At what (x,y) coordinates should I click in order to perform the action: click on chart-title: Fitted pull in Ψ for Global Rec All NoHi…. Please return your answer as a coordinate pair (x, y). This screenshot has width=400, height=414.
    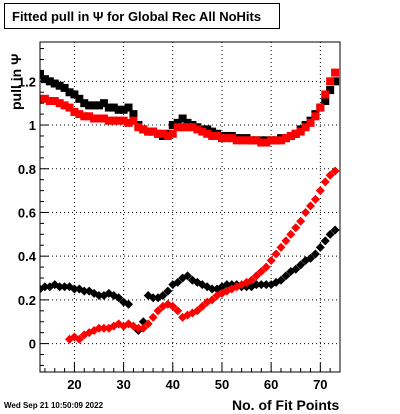
    Looking at the image, I should click on (142, 16).